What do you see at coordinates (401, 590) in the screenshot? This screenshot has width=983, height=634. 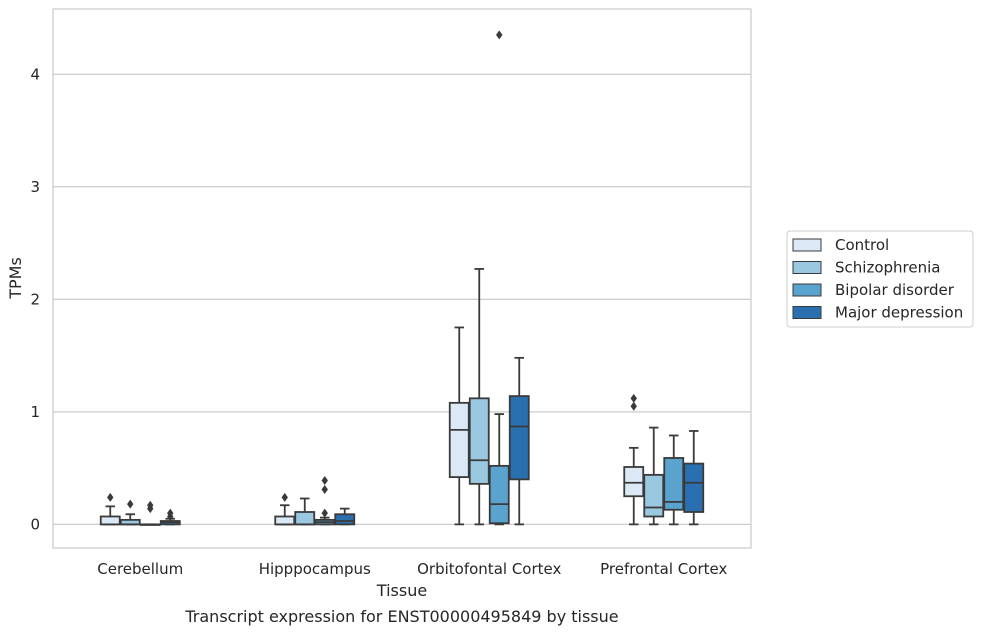 I see `x-axis-title: Tissue` at bounding box center [401, 590].